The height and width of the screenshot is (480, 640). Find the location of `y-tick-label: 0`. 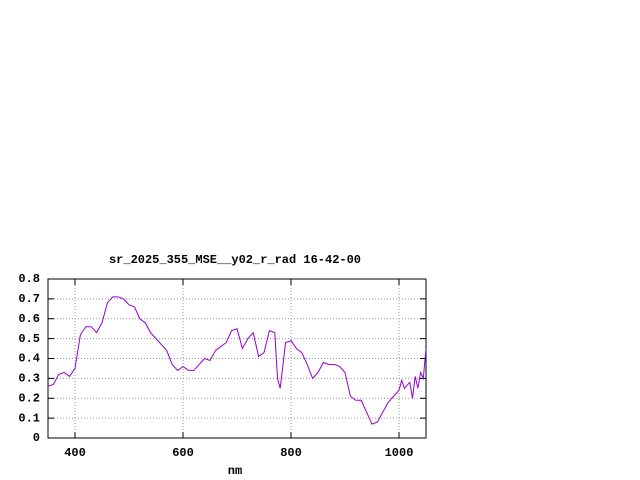

y-tick-label: 0 is located at coordinates (36, 438).